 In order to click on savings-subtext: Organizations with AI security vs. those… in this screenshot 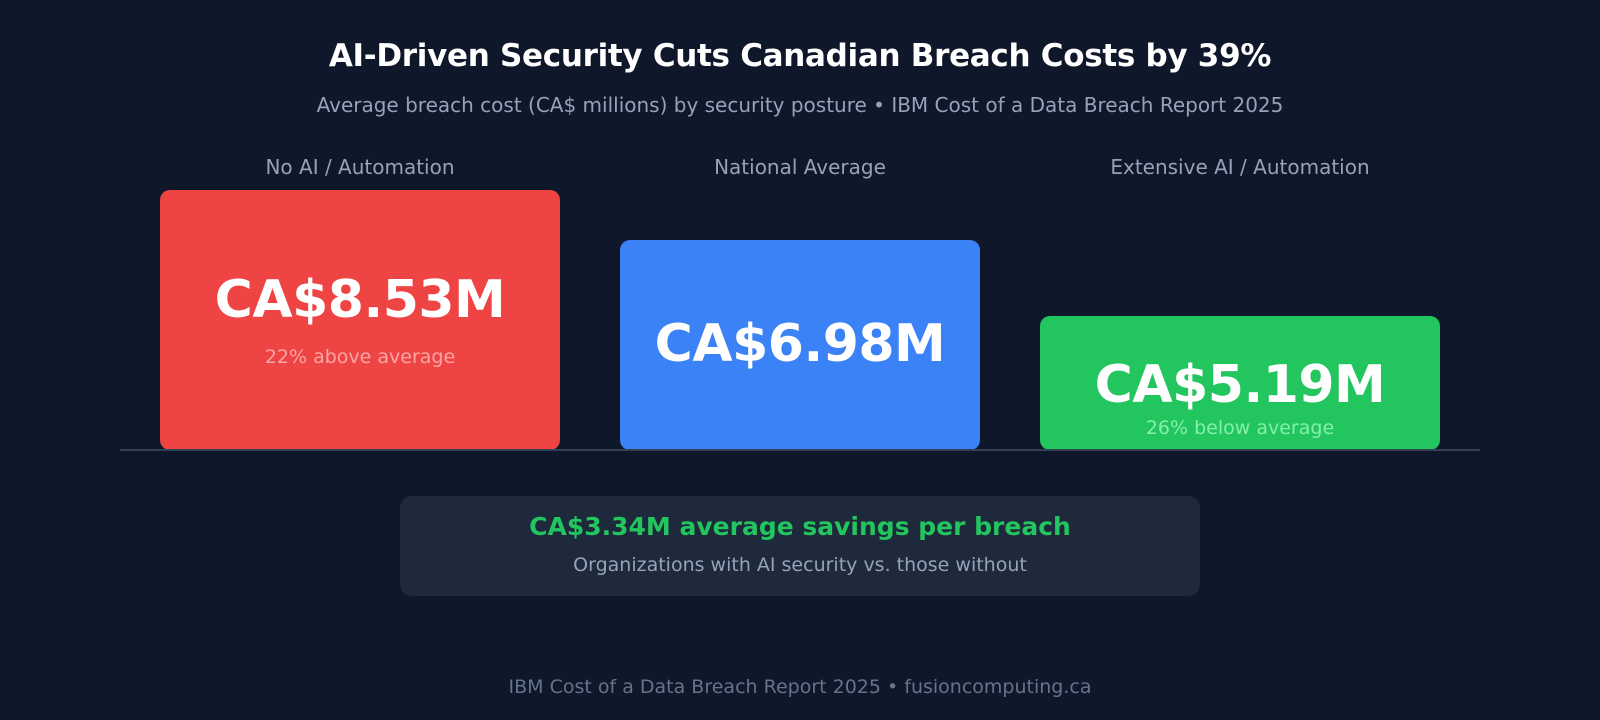, I will do `click(800, 565)`.